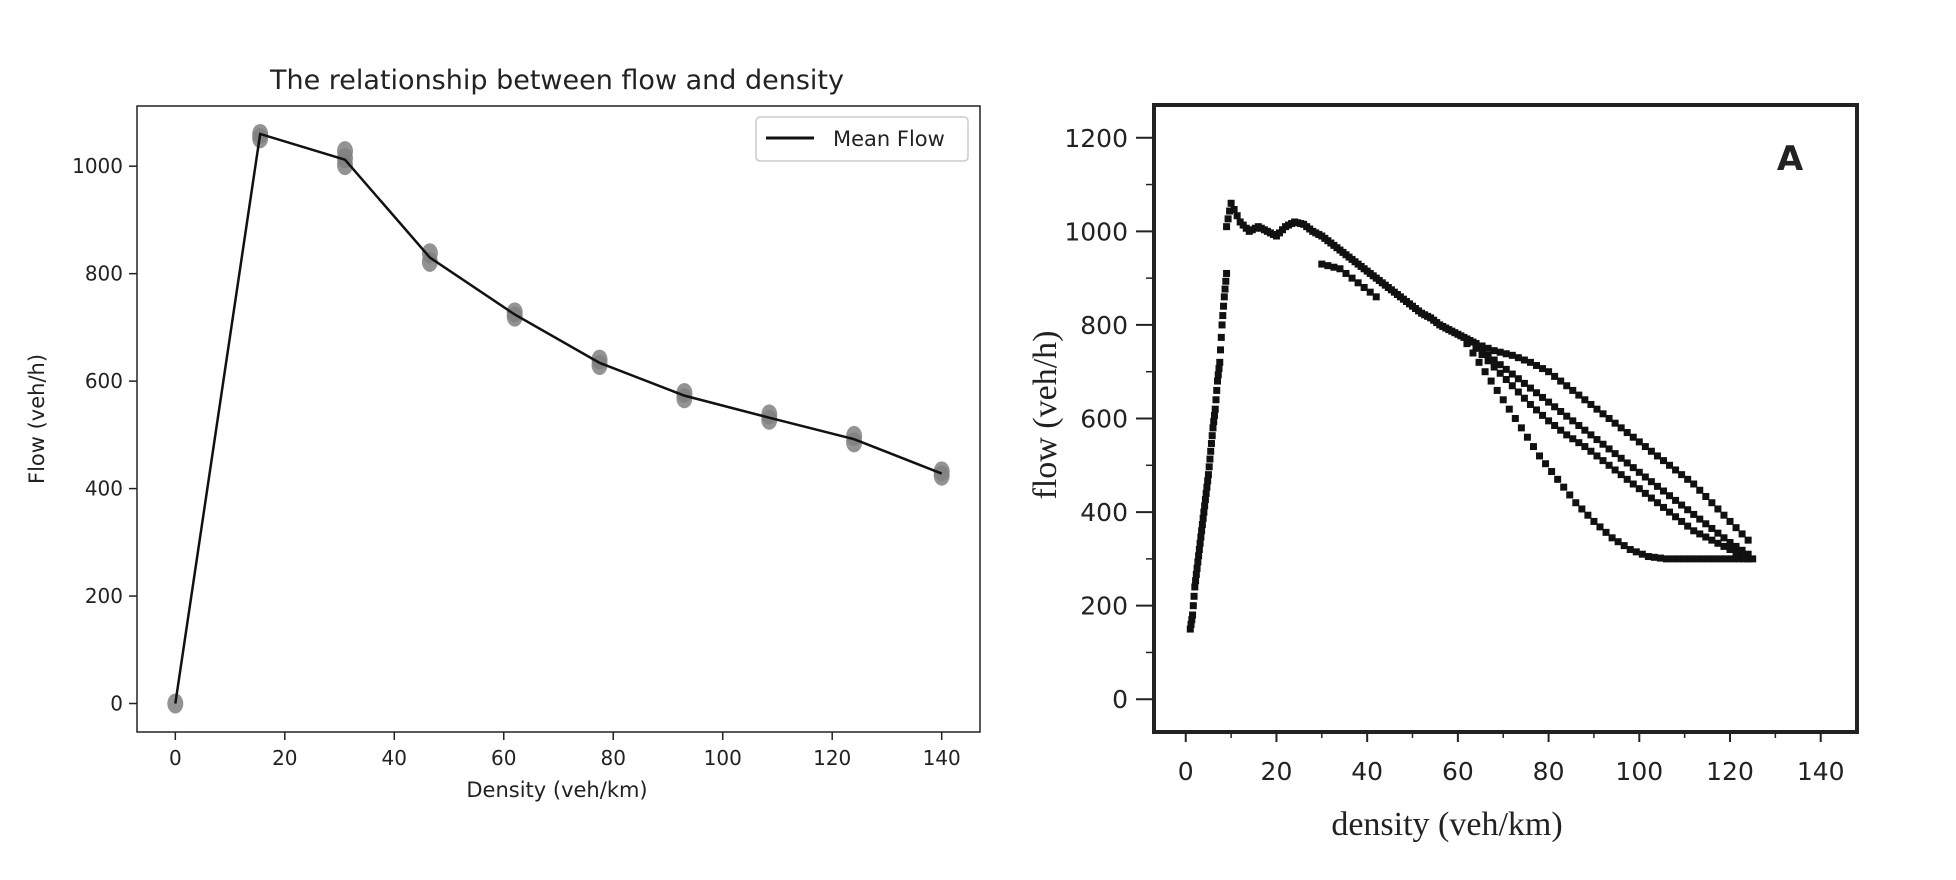 Image resolution: width=1956 pixels, height=880 pixels. What do you see at coordinates (889, 139) in the screenshot?
I see `legend-label-mean-flow: Mean Flow` at bounding box center [889, 139].